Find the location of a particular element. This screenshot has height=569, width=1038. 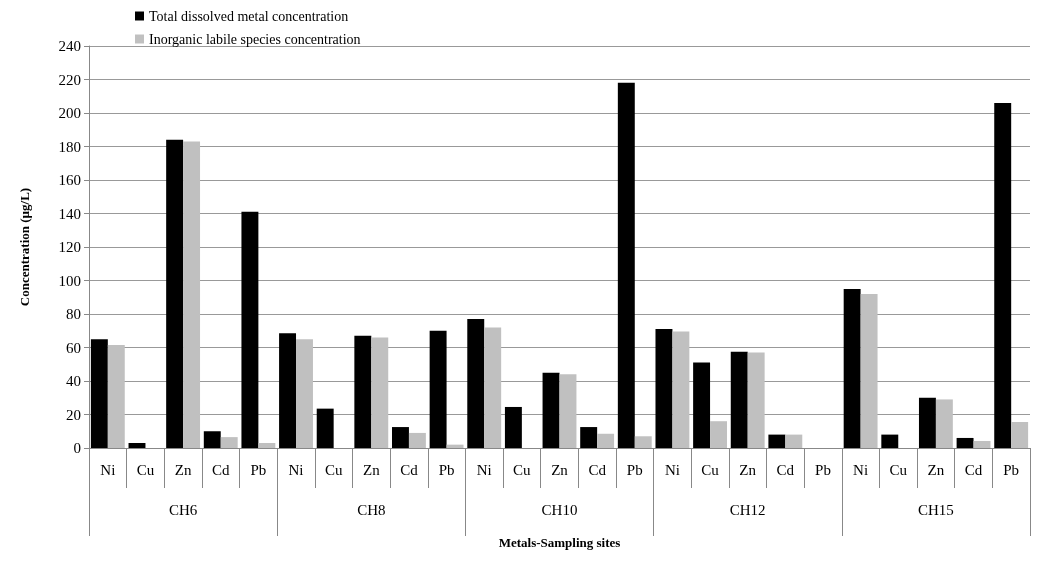

legend-label: Total dissolved metal concentration is located at coordinates (249, 16).